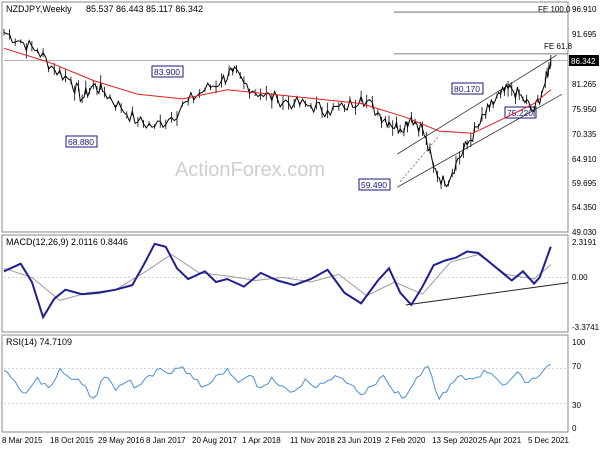 This screenshot has width=600, height=450. Describe the element at coordinates (584, 159) in the screenshot. I see `price-y-tick: 64.910` at that location.